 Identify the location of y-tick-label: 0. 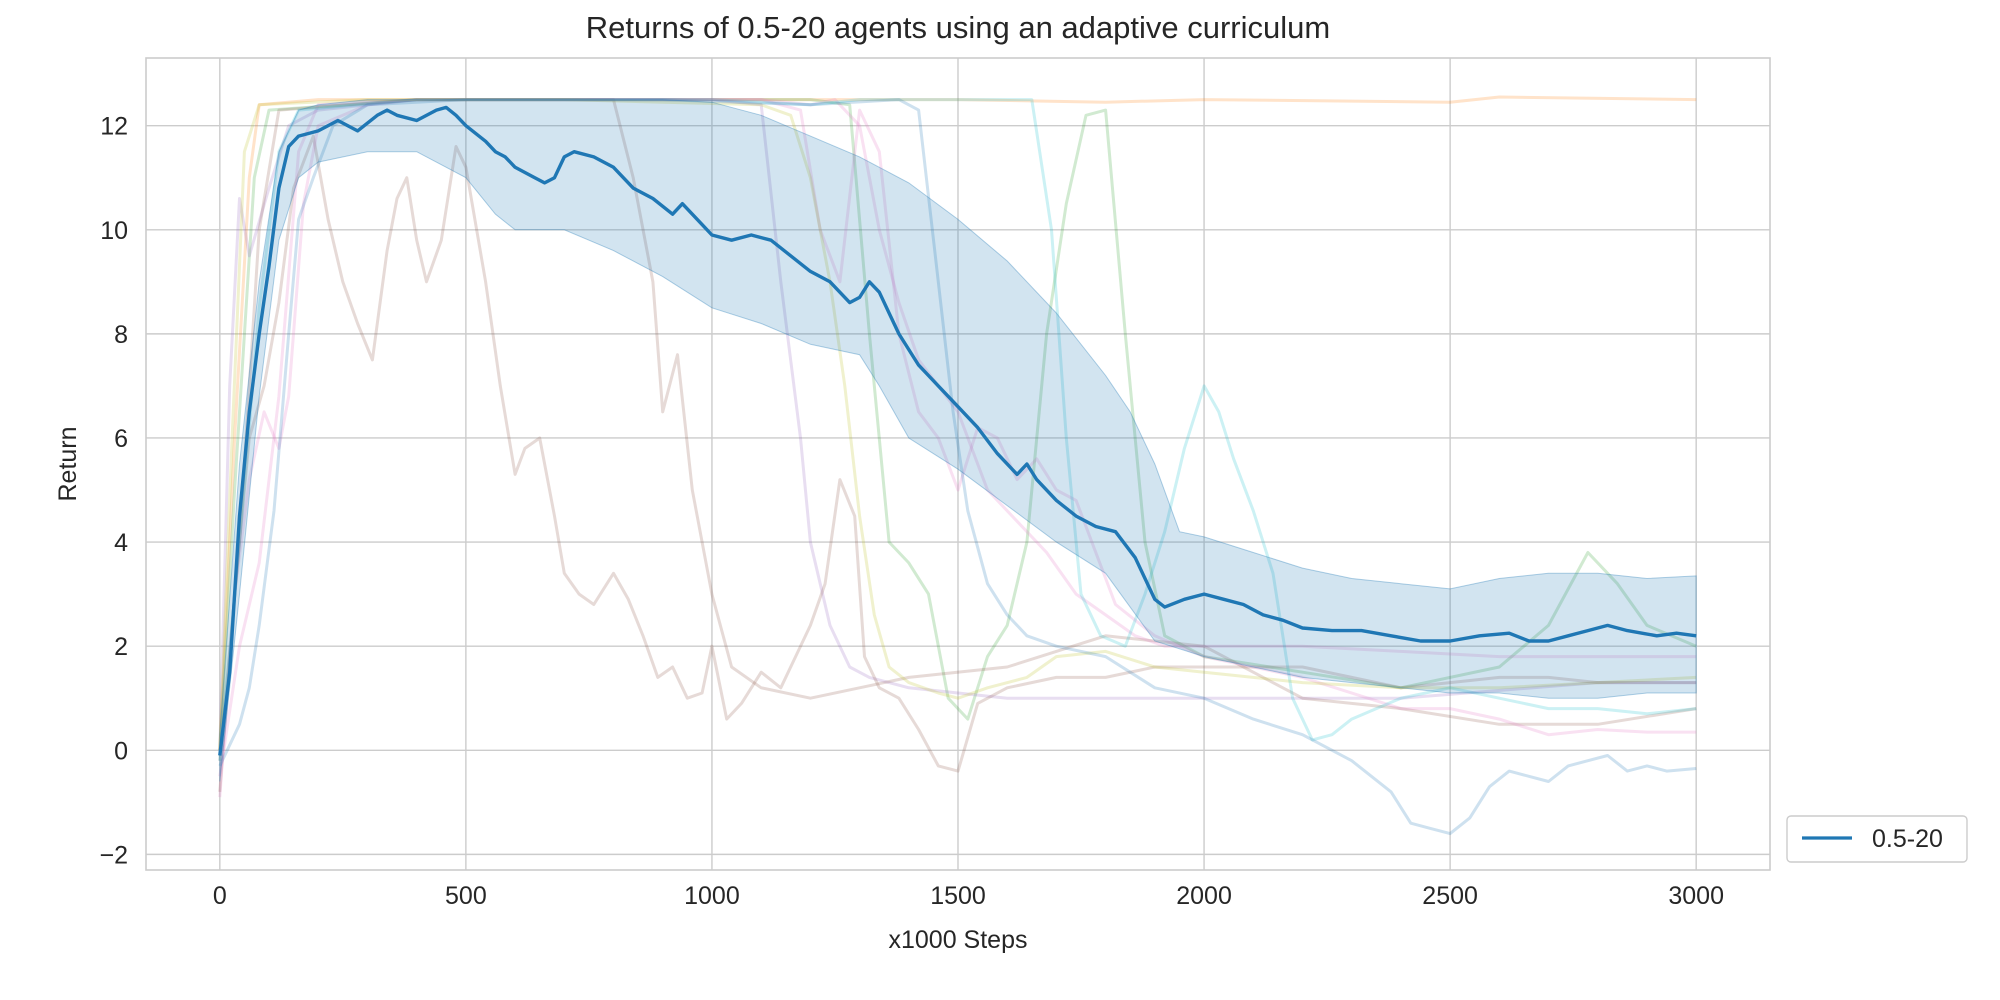
(121, 751).